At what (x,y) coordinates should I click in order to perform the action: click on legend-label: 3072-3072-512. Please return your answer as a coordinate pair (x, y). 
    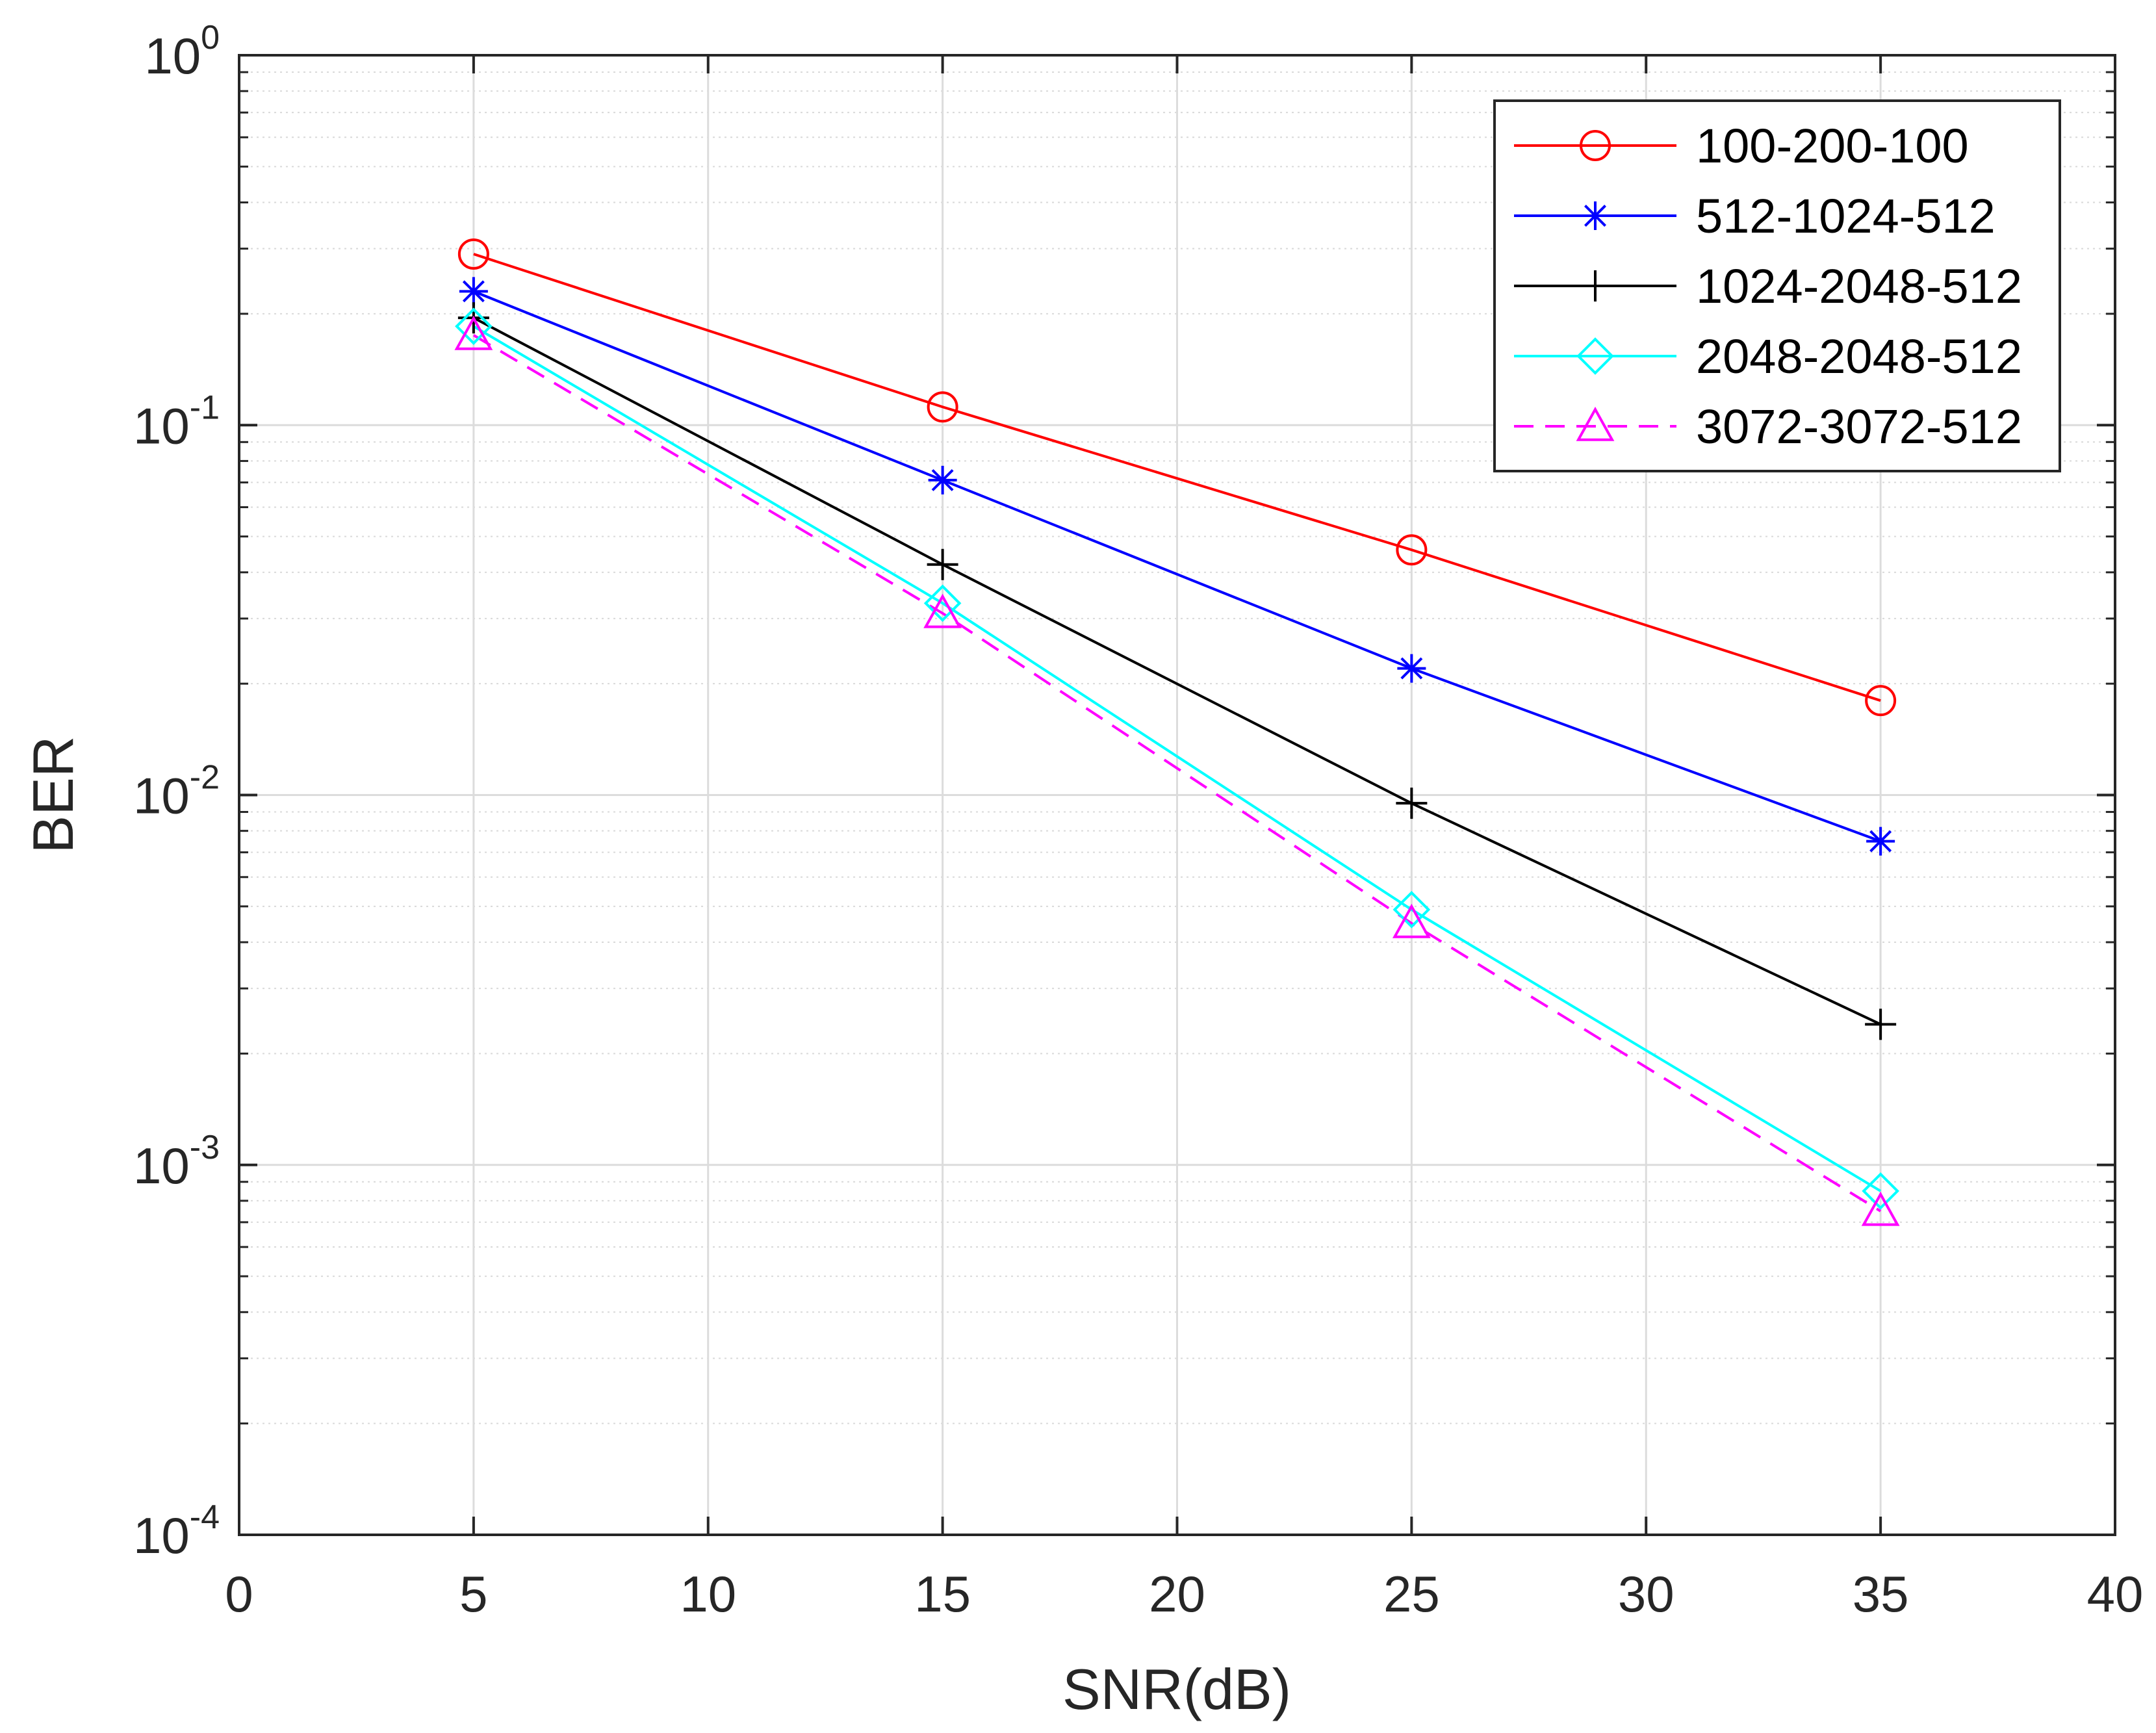
    Looking at the image, I should click on (1859, 427).